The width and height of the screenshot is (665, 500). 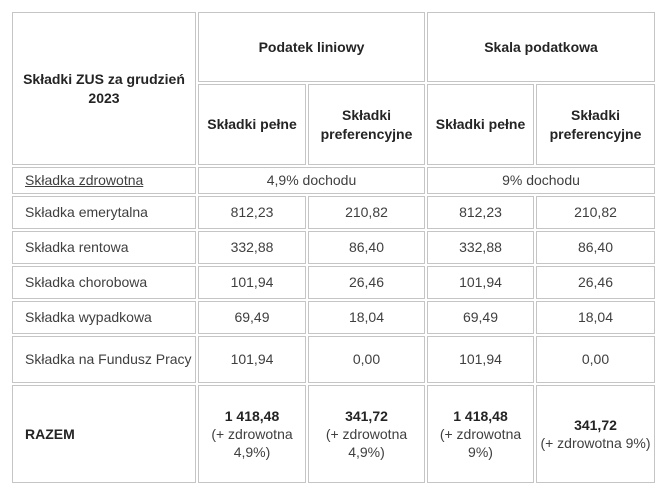 I want to click on row-label: Składka rentowa, so click(x=104, y=247).